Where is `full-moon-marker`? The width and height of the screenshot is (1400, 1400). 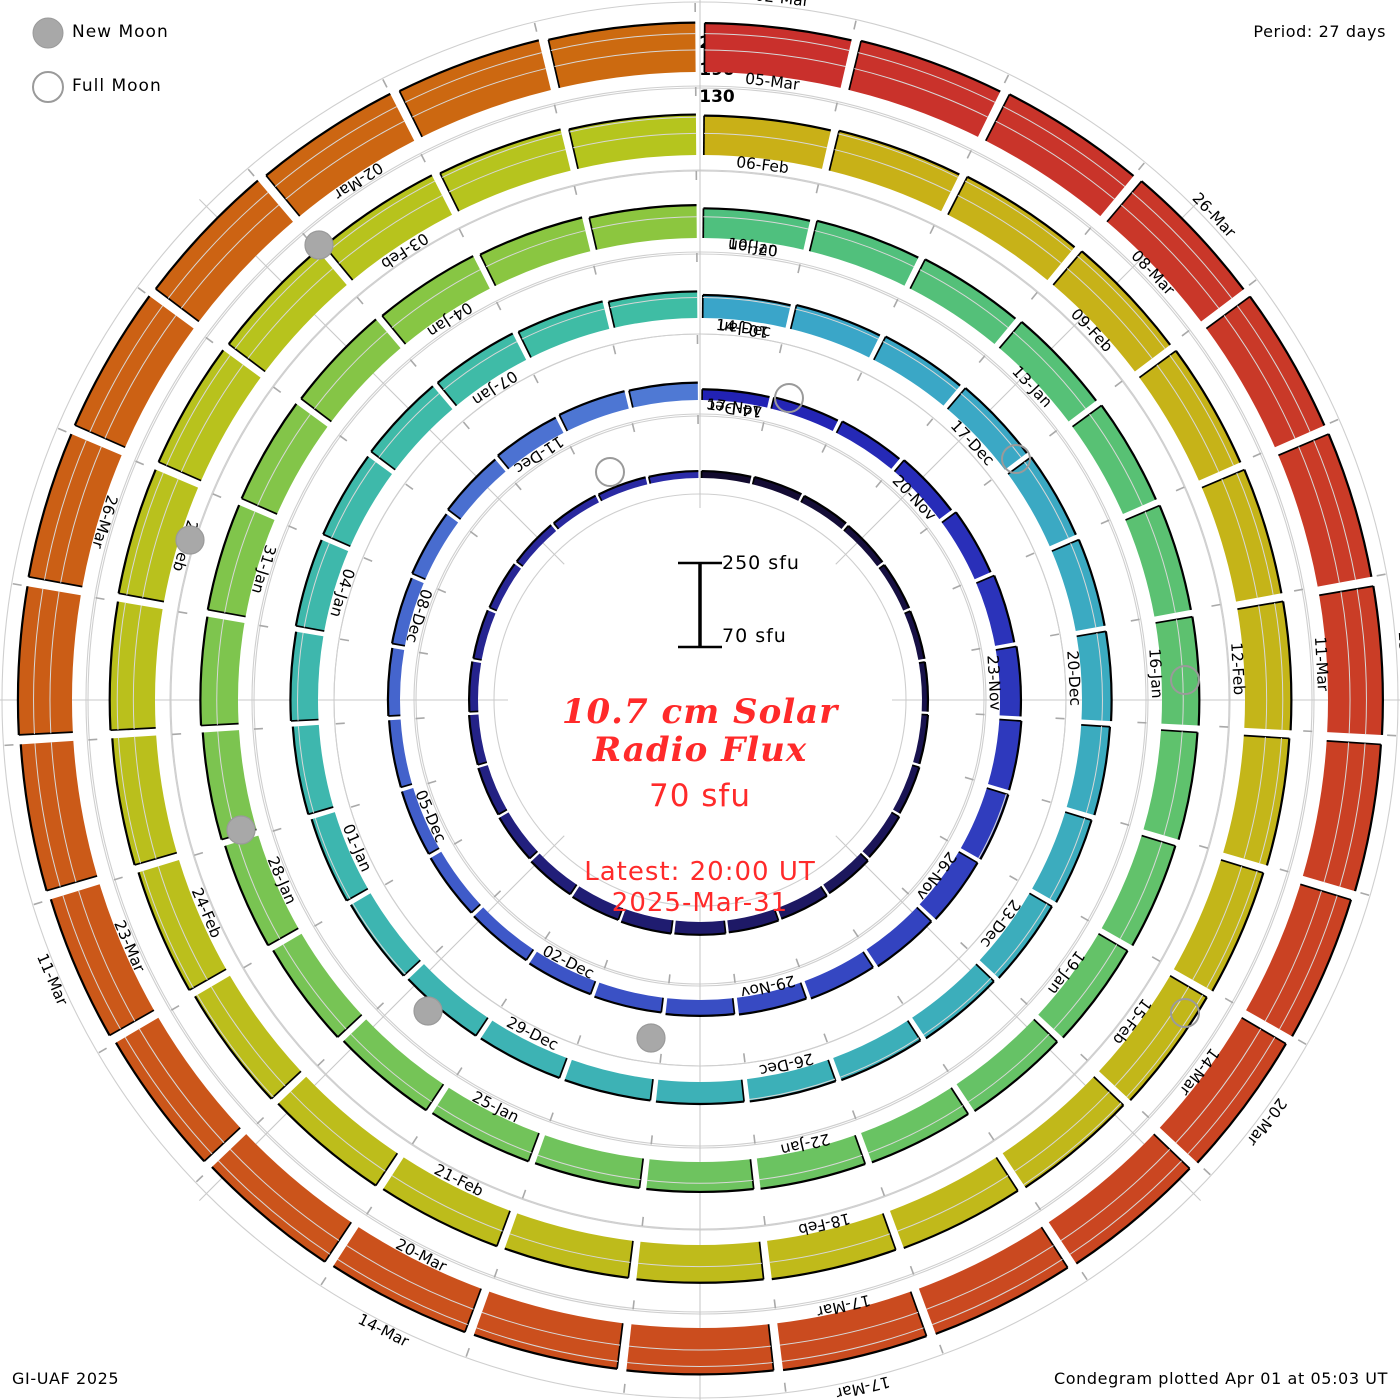 full-moon-marker is located at coordinates (1016, 459).